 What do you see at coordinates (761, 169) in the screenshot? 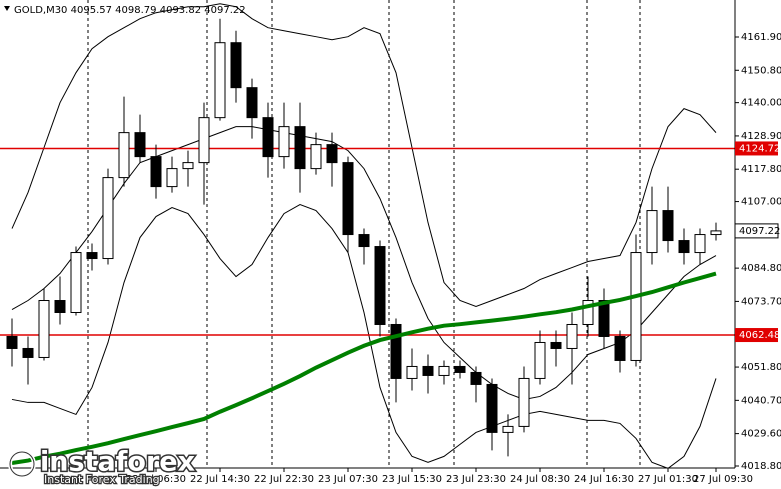
I see `y-tick-label: 4117.80` at bounding box center [761, 169].